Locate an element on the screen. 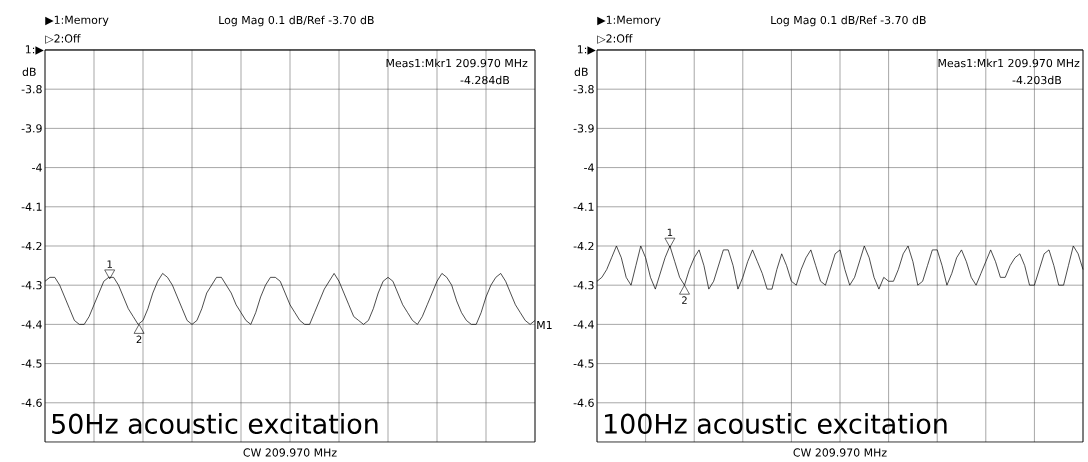  annotation: -4.284dB is located at coordinates (485, 80).